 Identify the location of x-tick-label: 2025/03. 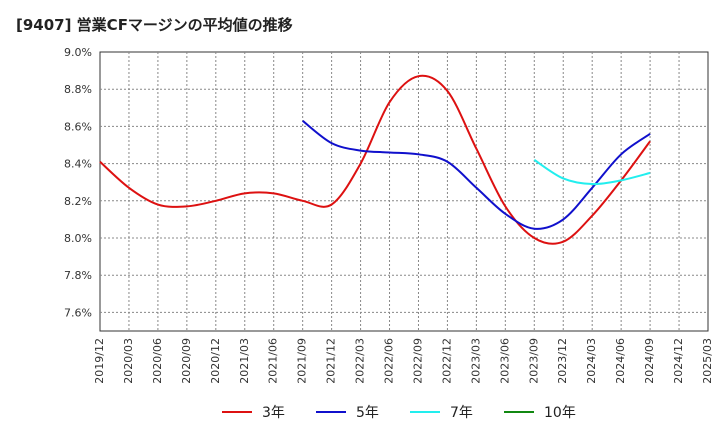
(707, 361).